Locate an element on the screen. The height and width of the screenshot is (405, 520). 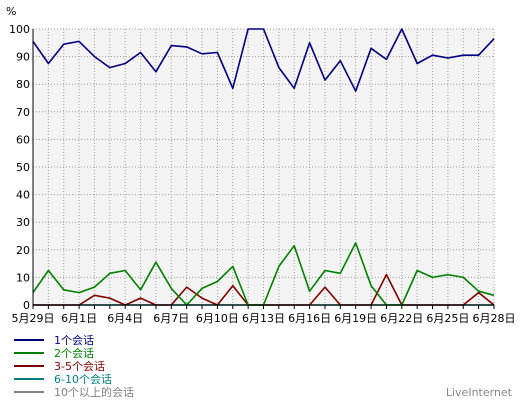
x-tick-label: 6月16日 is located at coordinates (309, 318).